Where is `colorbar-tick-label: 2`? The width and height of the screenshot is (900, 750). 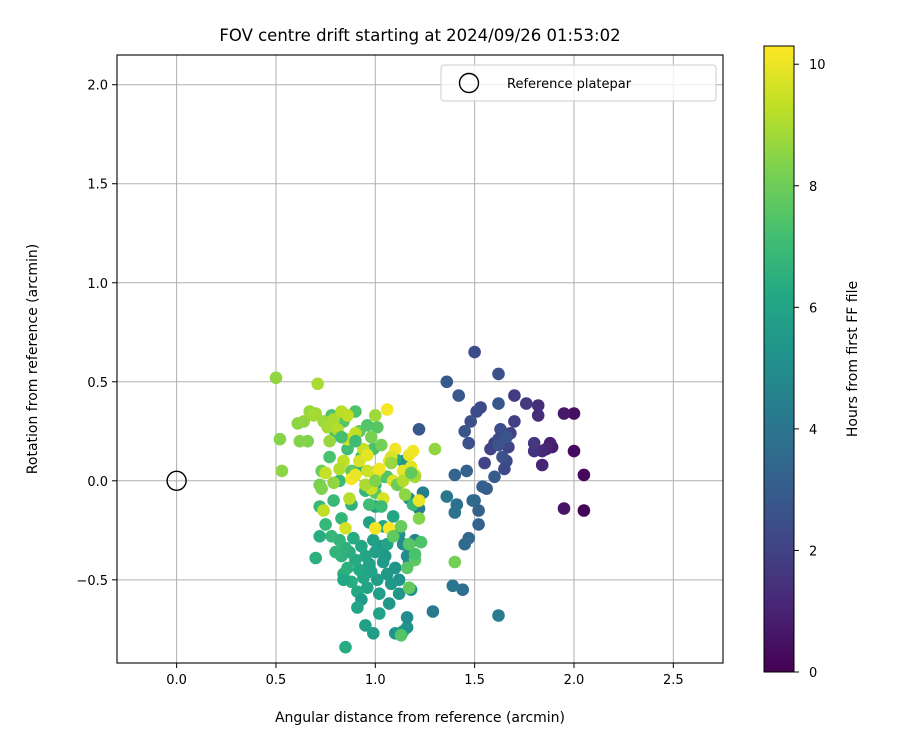 colorbar-tick-label: 2 is located at coordinates (813, 551).